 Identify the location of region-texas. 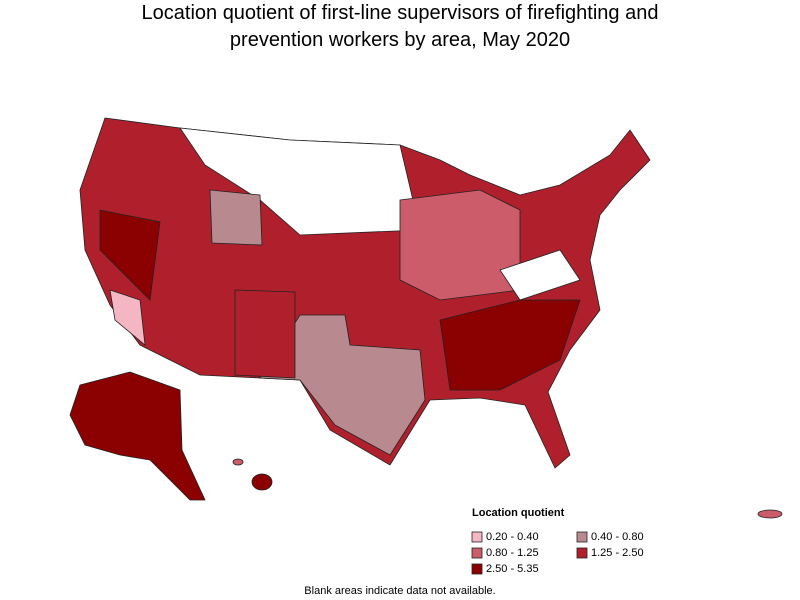
(342, 385).